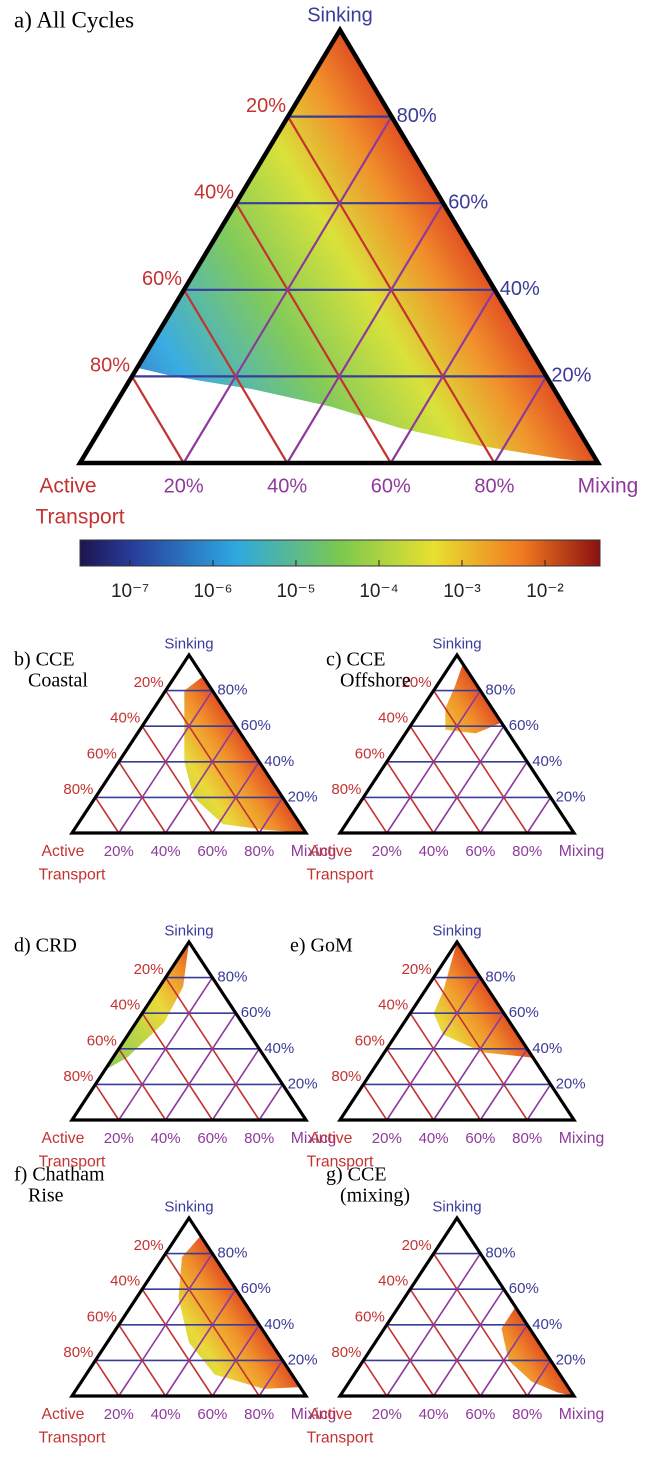 This screenshot has width=652, height=1459. I want to click on panel-label: d) CRD, so click(45, 946).